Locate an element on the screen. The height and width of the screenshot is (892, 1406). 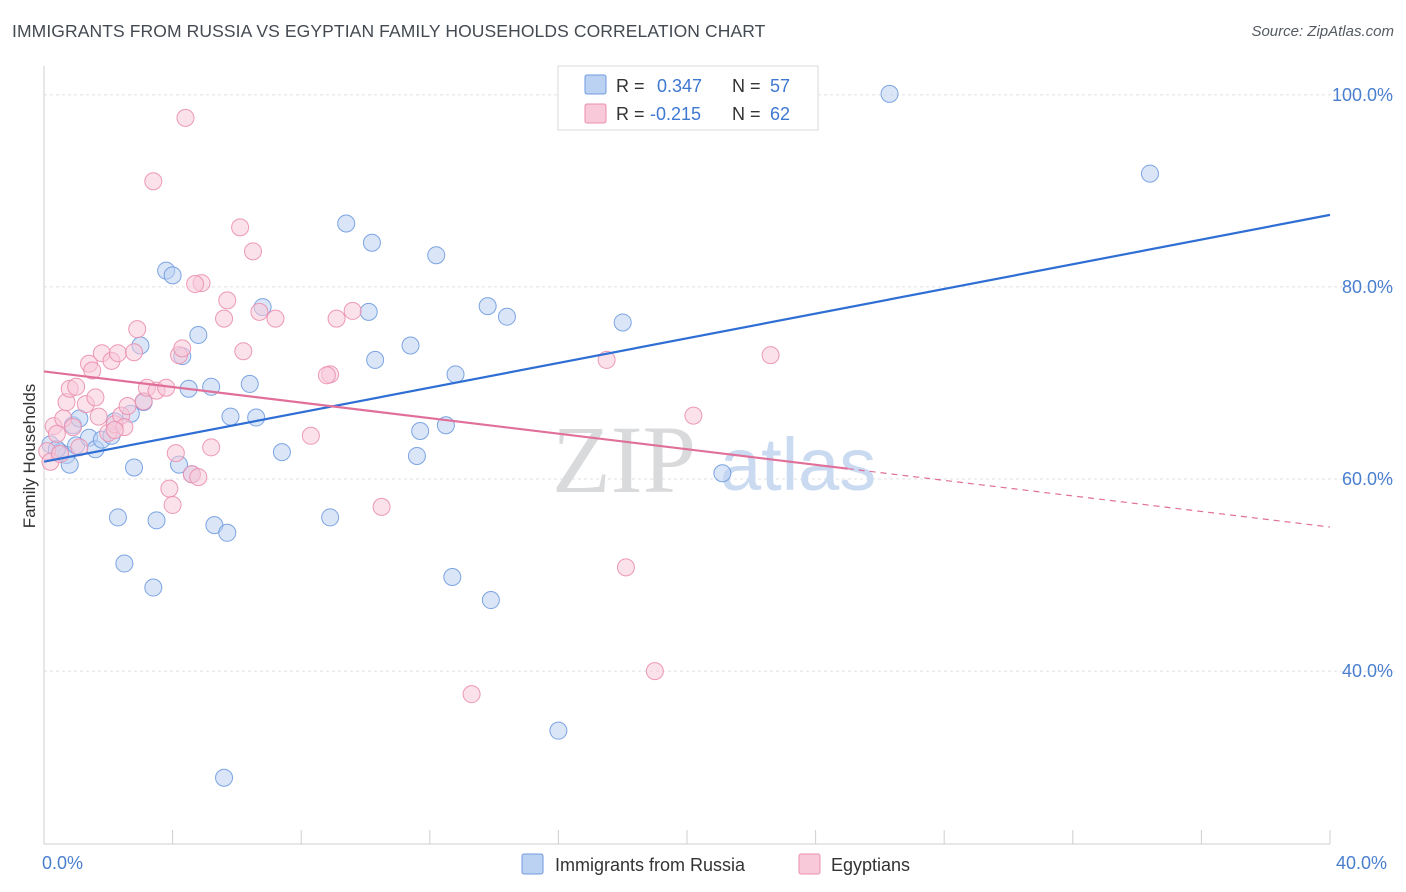
legend-swatch-russia is located at coordinates (595, 84).